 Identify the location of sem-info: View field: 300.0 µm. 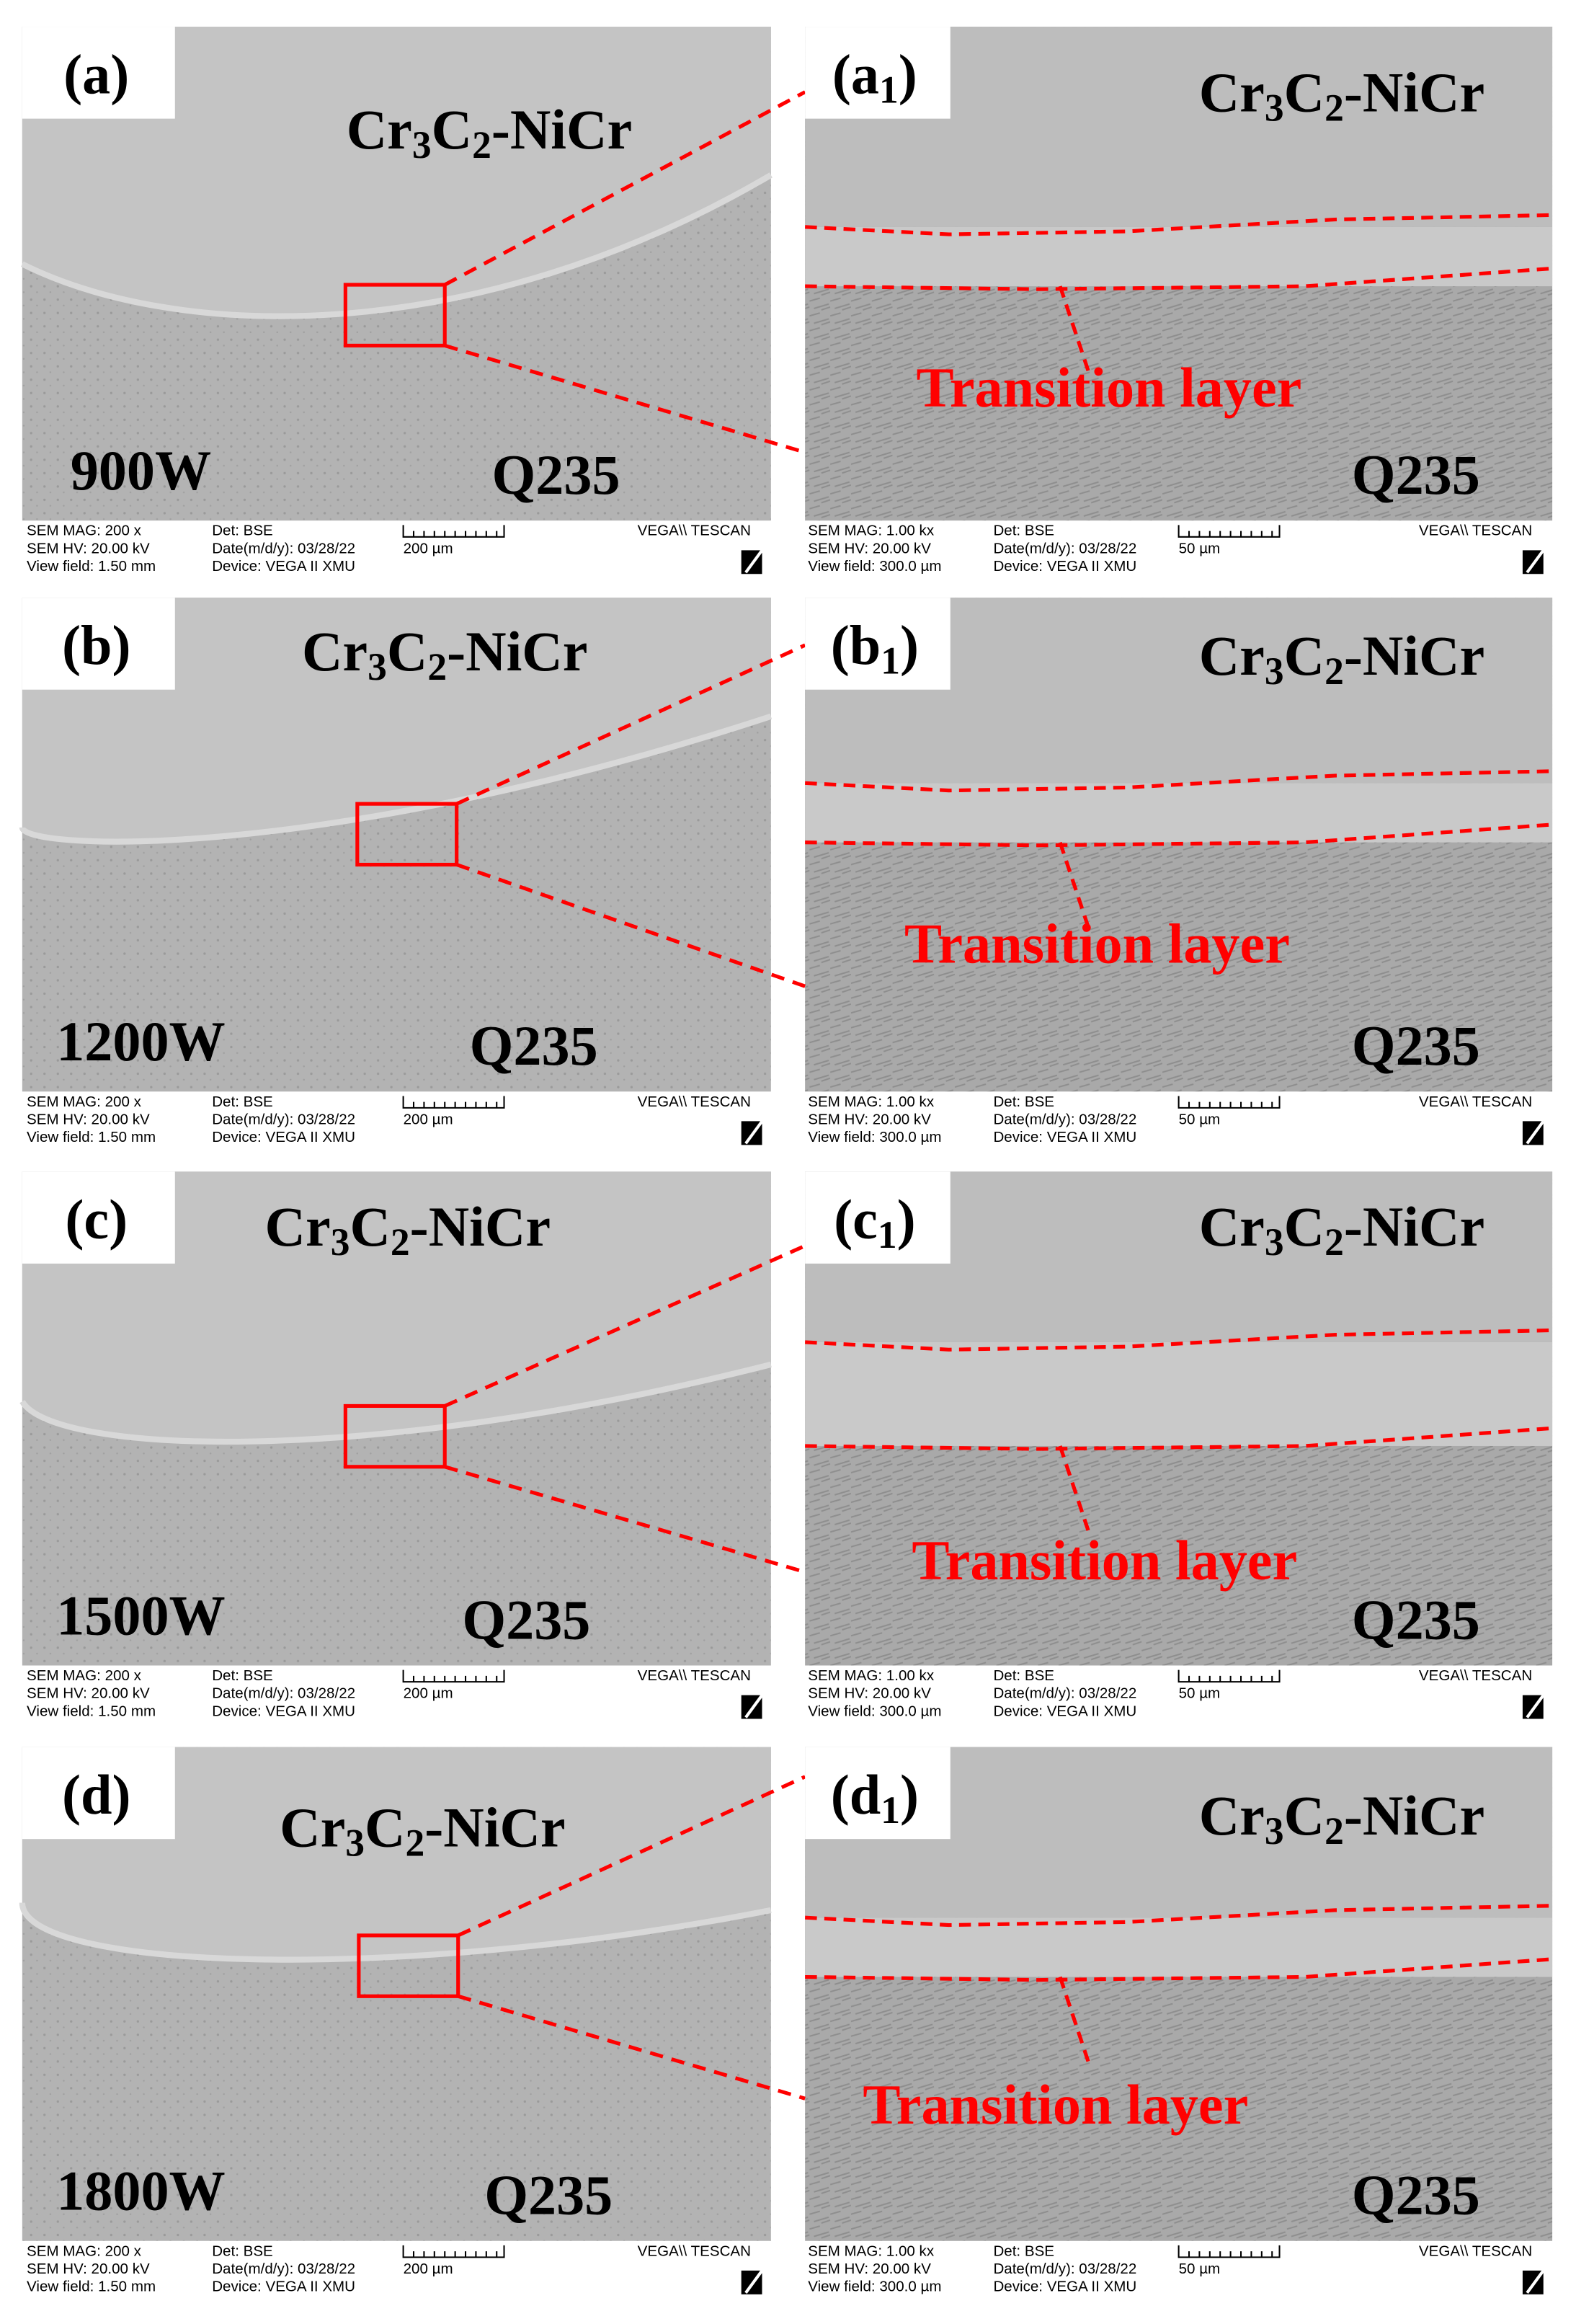
(875, 2287).